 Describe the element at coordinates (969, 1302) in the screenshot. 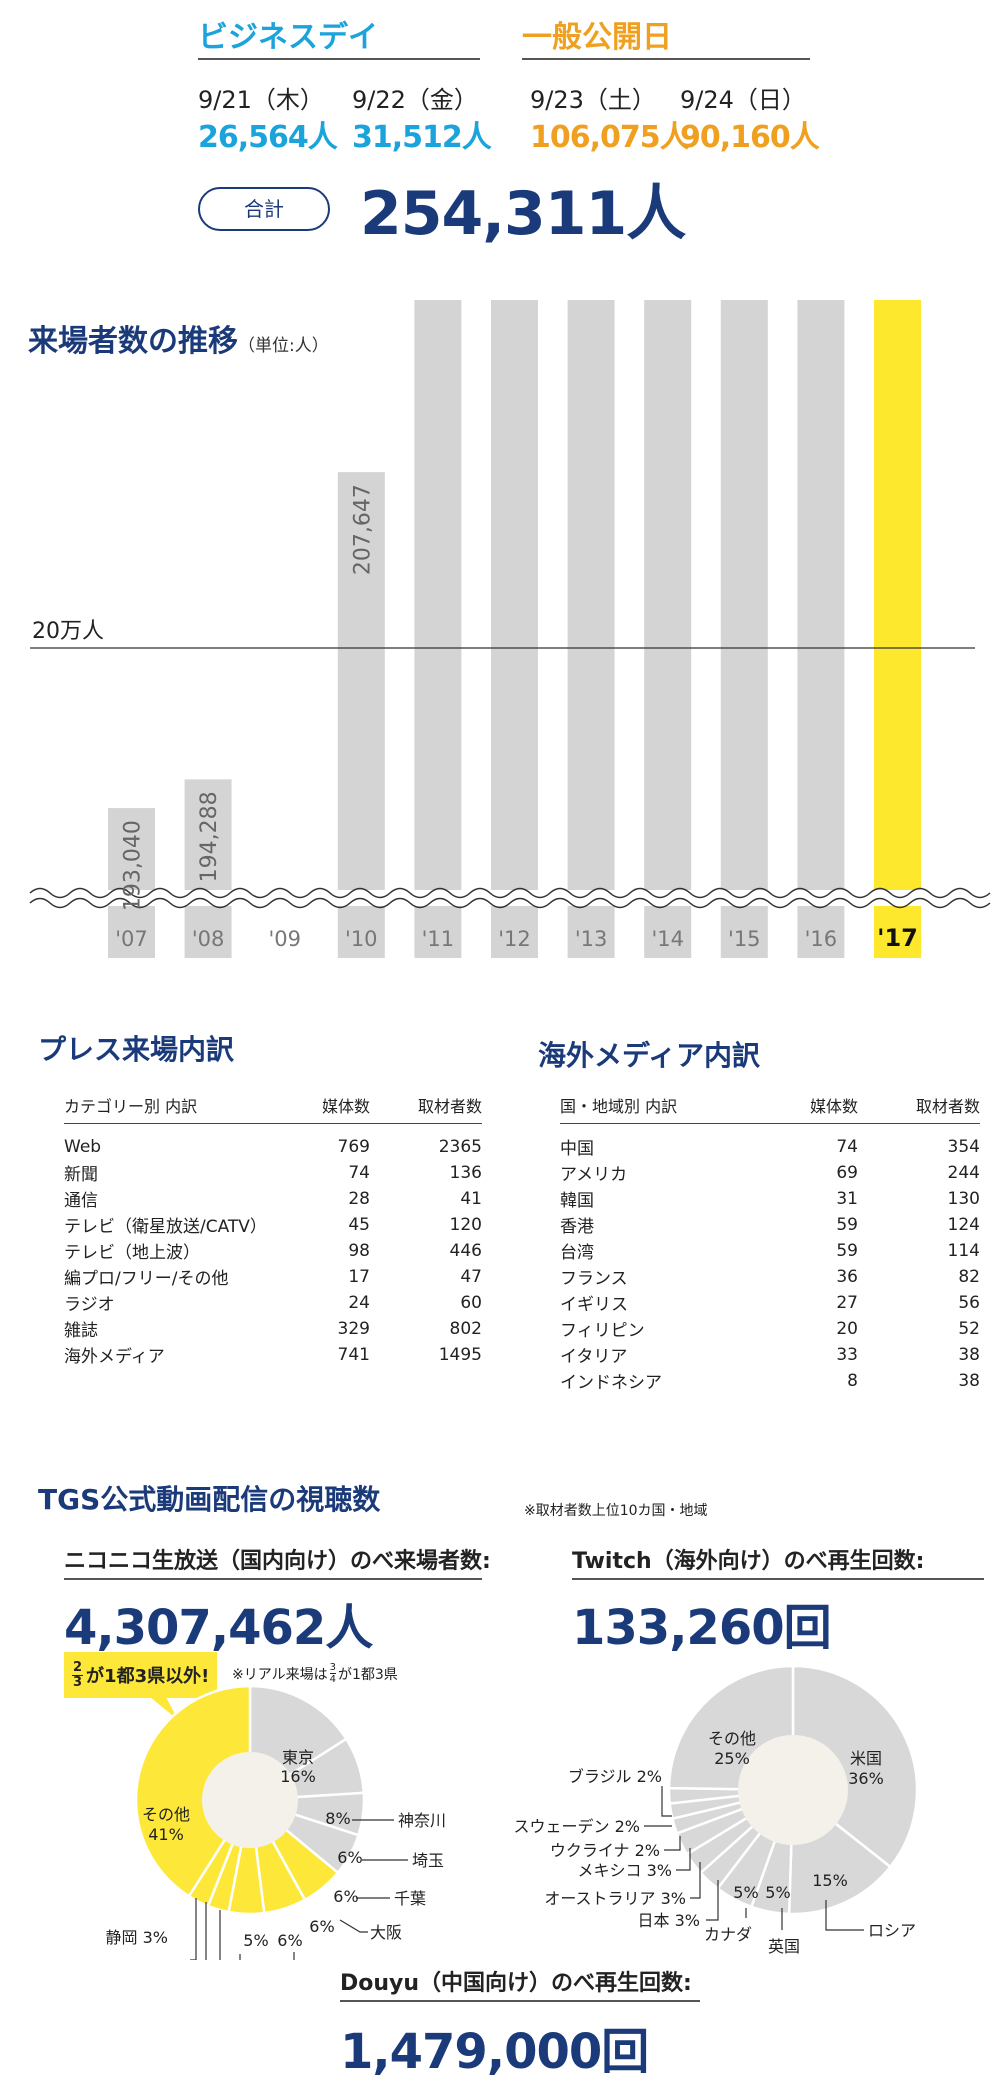

I see `overseas-reporter-count: 56` at that location.